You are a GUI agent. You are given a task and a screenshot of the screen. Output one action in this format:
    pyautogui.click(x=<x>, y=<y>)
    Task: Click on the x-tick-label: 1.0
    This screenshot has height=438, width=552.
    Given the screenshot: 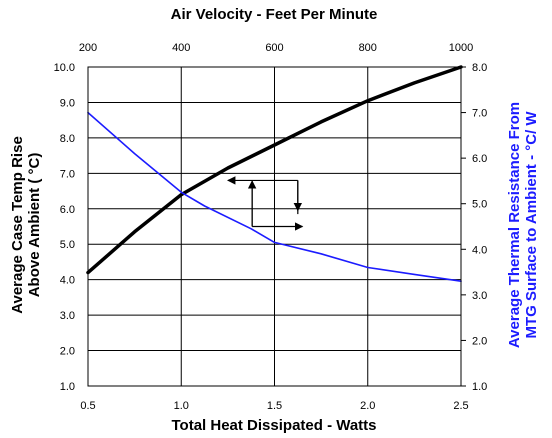 What is the action you would take?
    pyautogui.click(x=181, y=406)
    